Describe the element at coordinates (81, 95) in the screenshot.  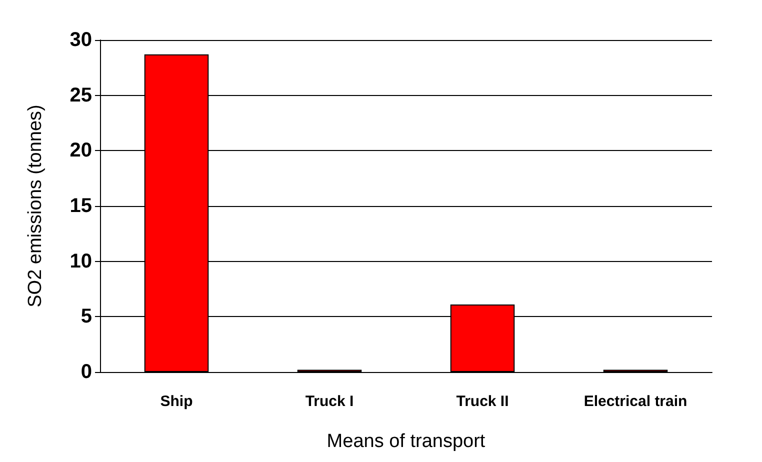
I see `y-tick-label: 25` at that location.